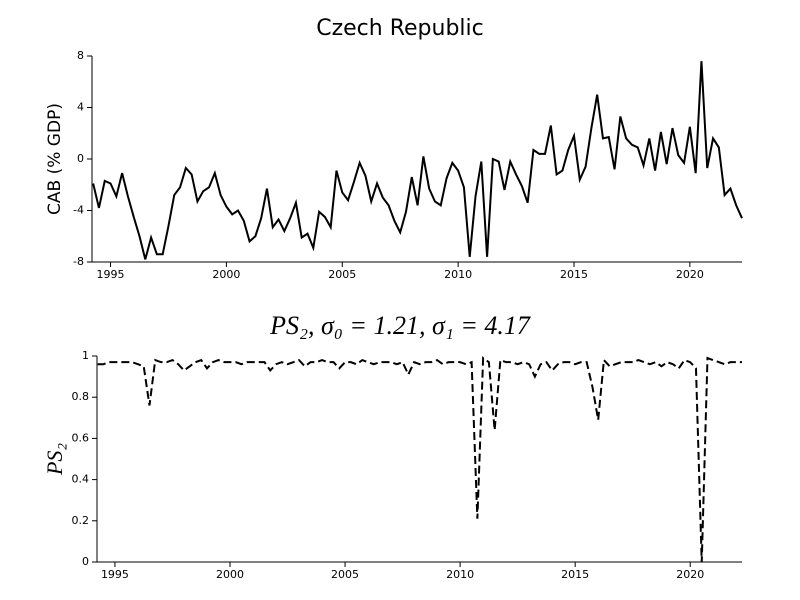  I want to click on chart-title: Czech Republic, so click(400, 28).